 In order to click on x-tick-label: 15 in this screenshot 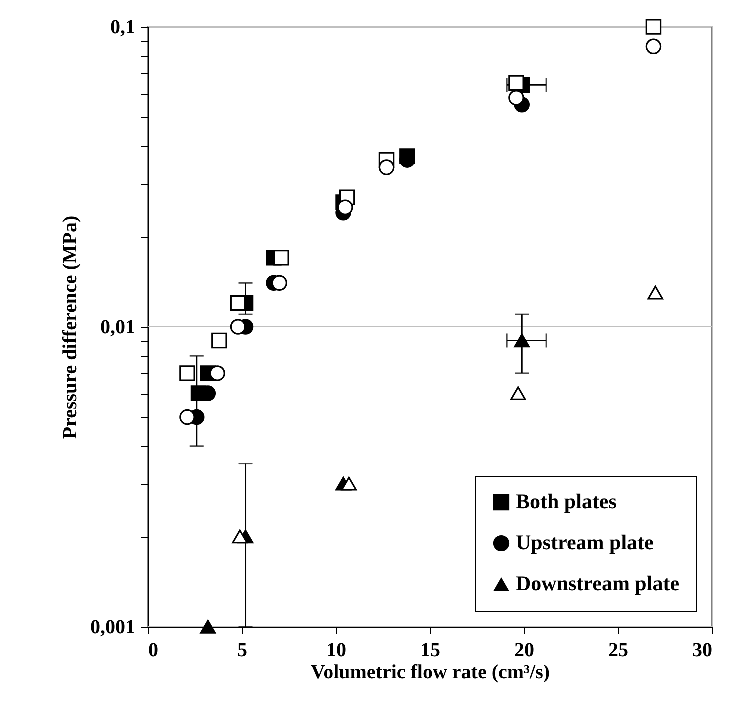, I will do `click(430, 651)`.